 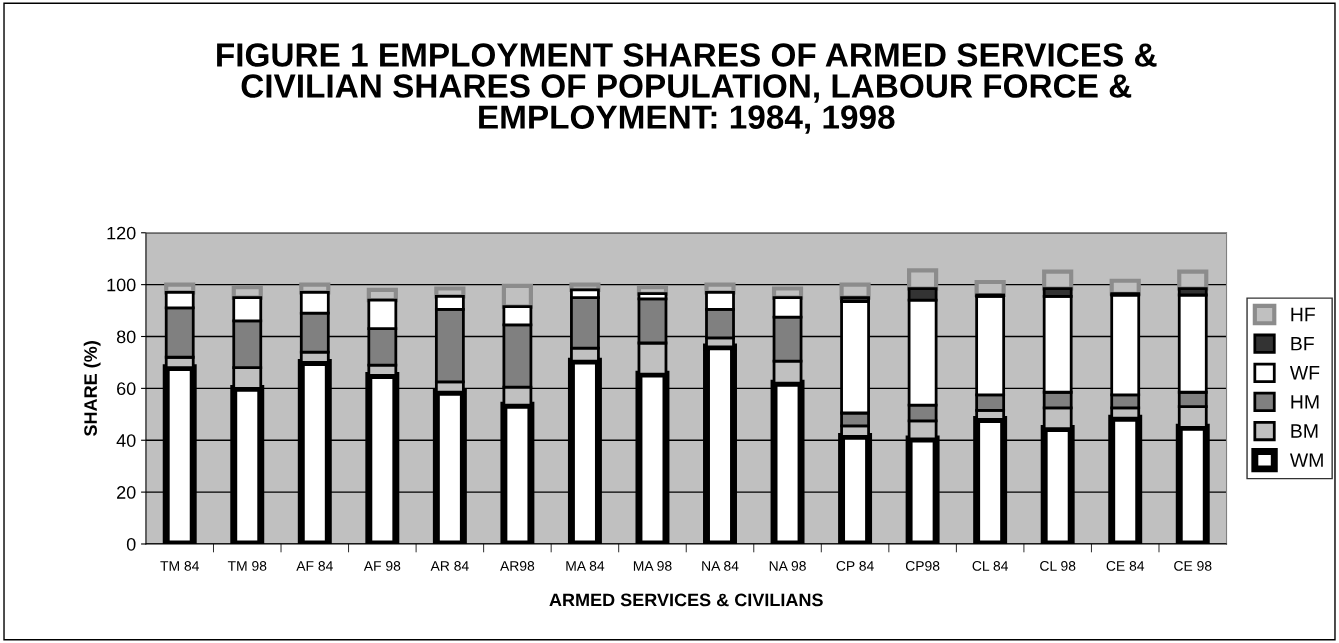 I want to click on y-axis-title: SHARE (%), so click(x=92, y=388).